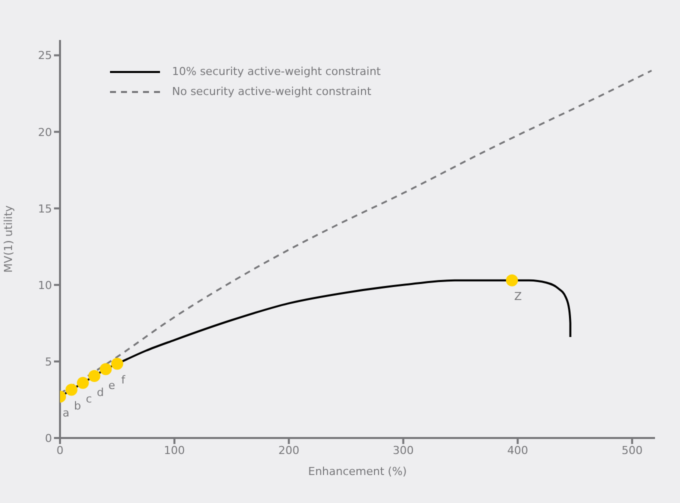 The height and width of the screenshot is (503, 680). I want to click on annotation: Z, so click(518, 297).